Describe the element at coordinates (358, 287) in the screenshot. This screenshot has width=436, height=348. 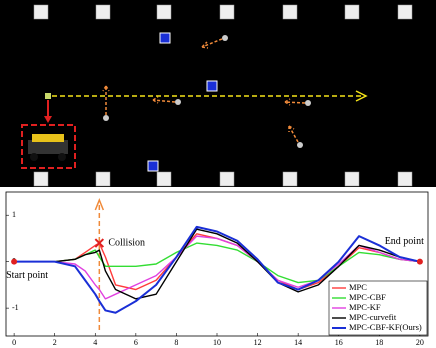
I see `legend-label: MPC` at that location.